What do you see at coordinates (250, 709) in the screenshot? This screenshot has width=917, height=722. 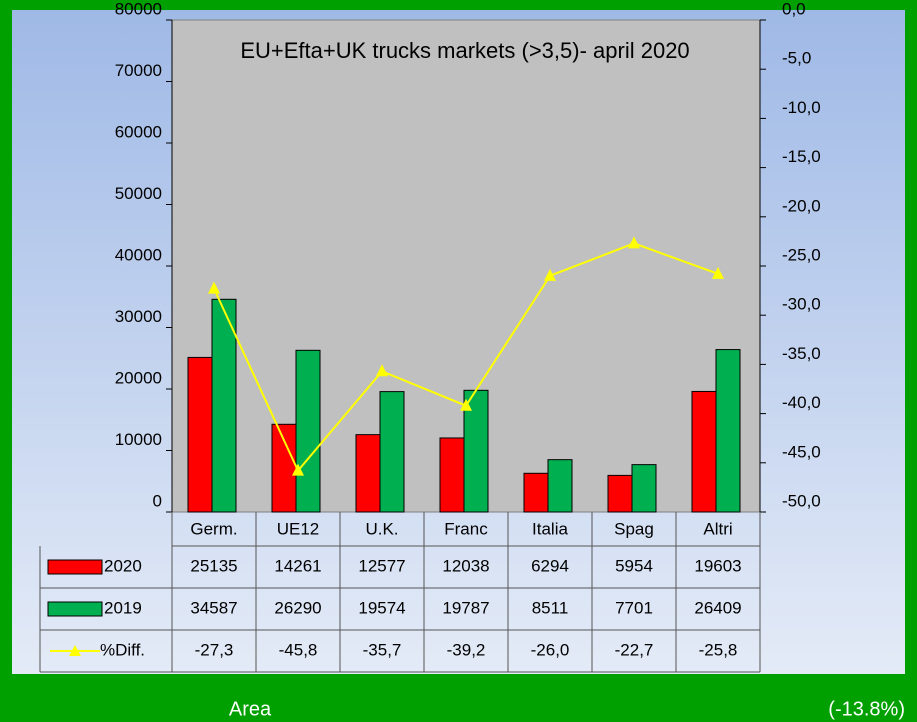 I see `footer-left: Area` at bounding box center [250, 709].